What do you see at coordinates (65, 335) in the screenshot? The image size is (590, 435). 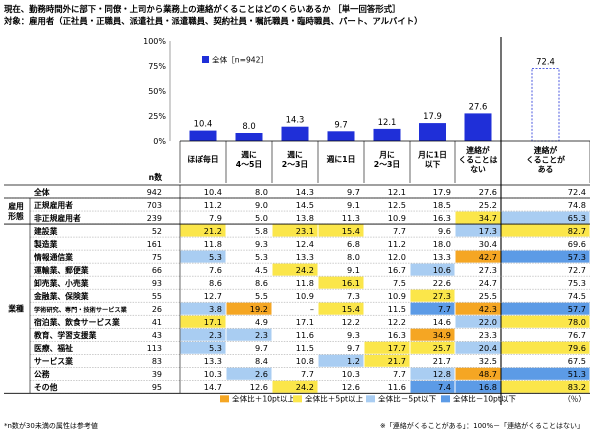 I see `row-label: 教育、学習支援業` at bounding box center [65, 335].